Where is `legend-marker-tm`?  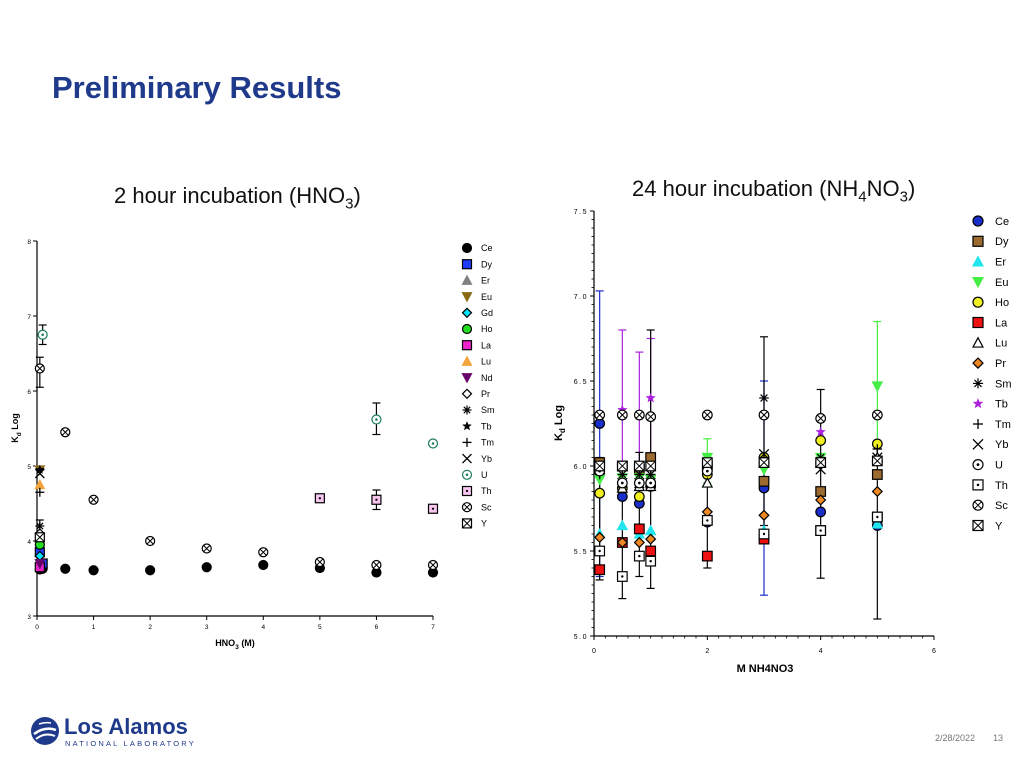 legend-marker-tm is located at coordinates (978, 424).